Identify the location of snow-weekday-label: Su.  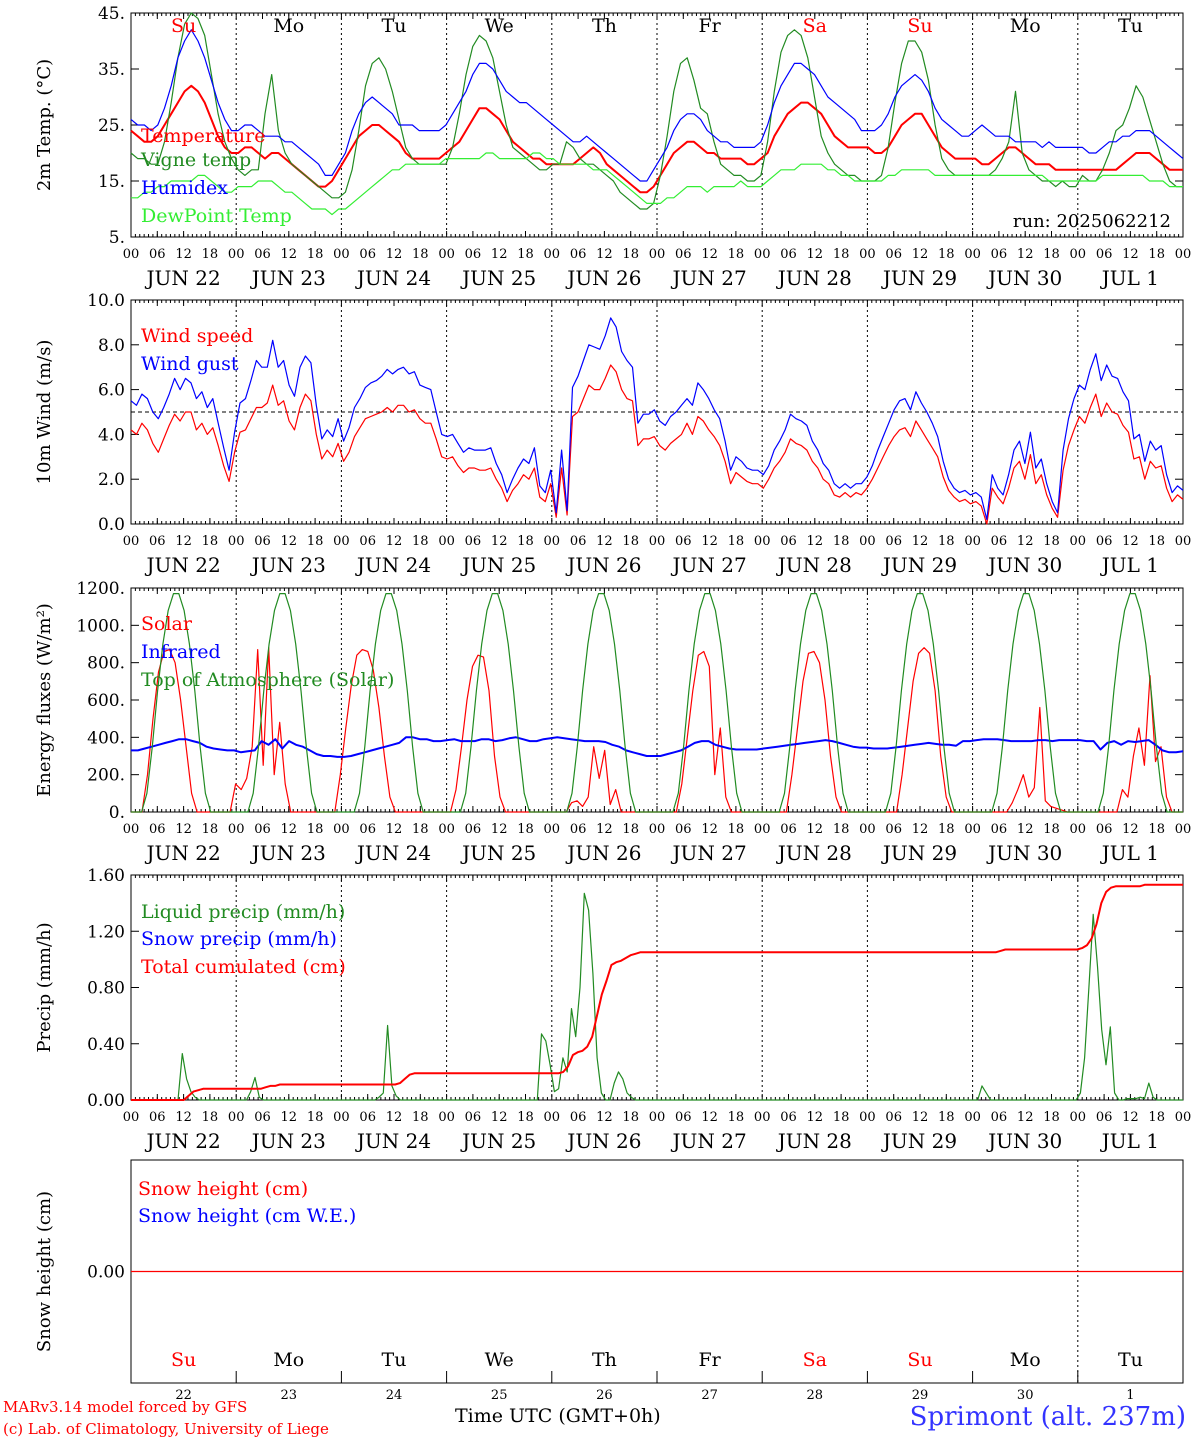
(919, 1360).